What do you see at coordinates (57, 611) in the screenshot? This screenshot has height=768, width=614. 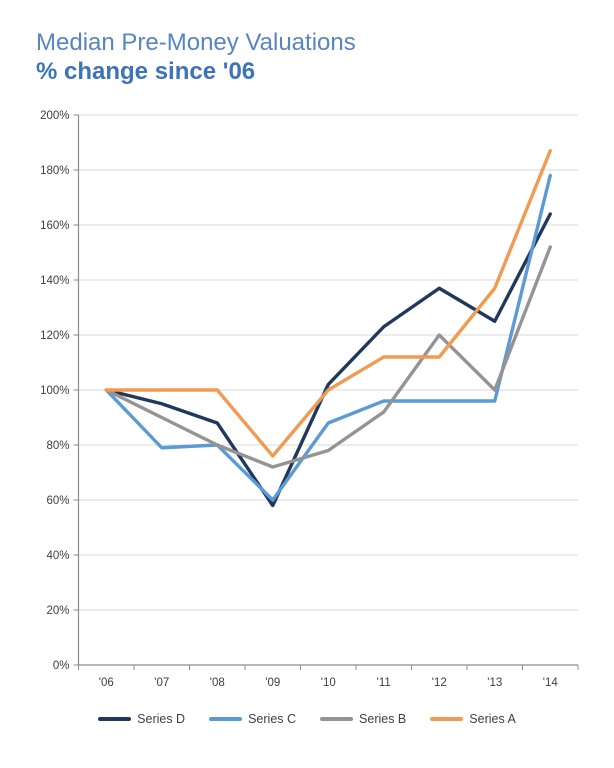 I see `y-axis-label: 20%` at bounding box center [57, 611].